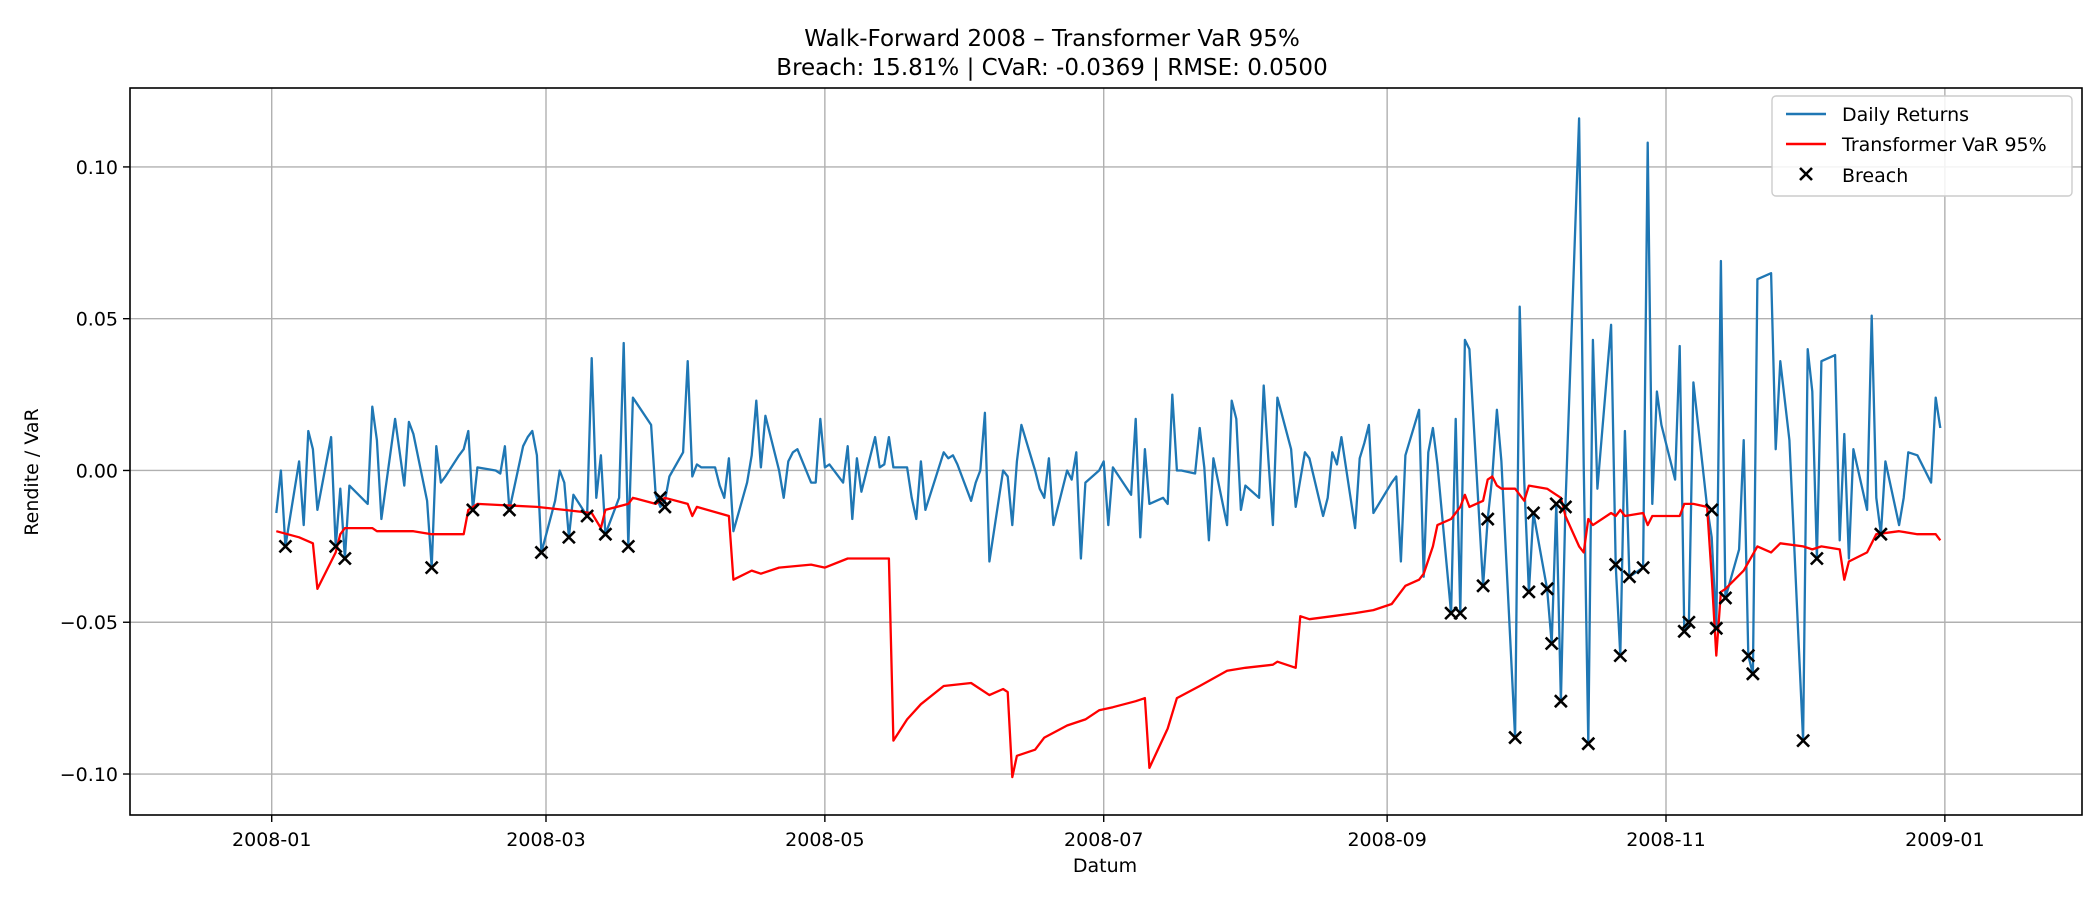  I want to click on legend-breach-label: Breach, so click(1875, 176).